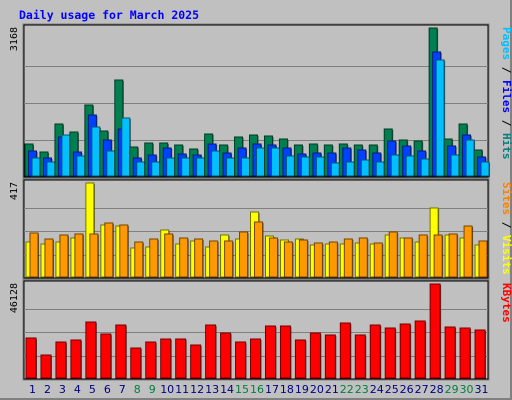 The image size is (512, 400). Describe the element at coordinates (212, 389) in the screenshot. I see `day-label-13: 13` at that location.